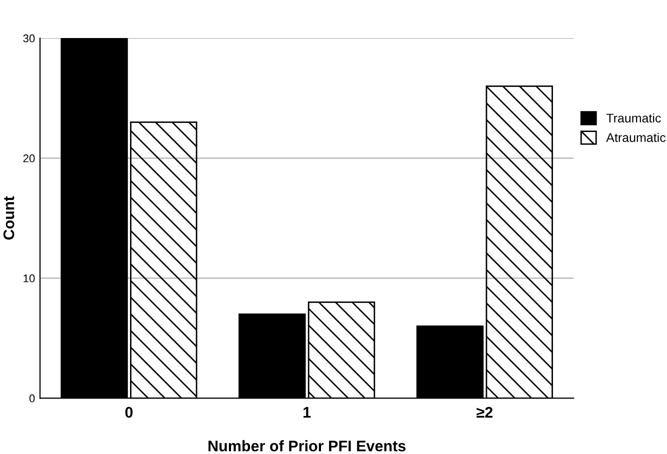 This screenshot has width=667, height=454. What do you see at coordinates (129, 412) in the screenshot?
I see `x-tick-label: 0` at bounding box center [129, 412].